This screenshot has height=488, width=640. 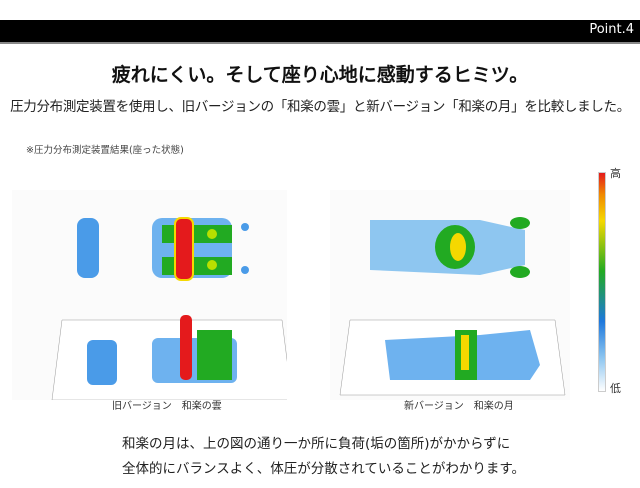 I want to click on old-version-caption: 旧バージョン 和楽の雲, so click(x=167, y=406).